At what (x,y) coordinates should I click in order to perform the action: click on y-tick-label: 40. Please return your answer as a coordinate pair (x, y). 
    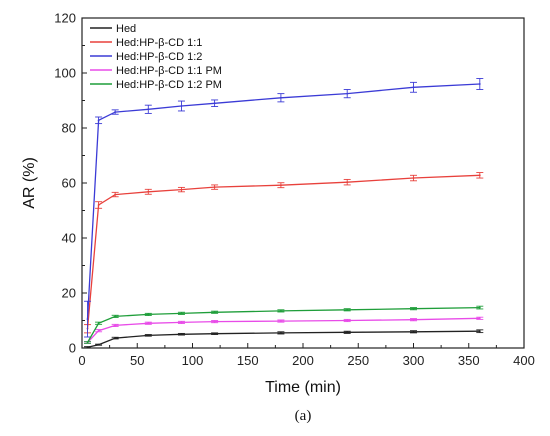
    Looking at the image, I should click on (69, 238).